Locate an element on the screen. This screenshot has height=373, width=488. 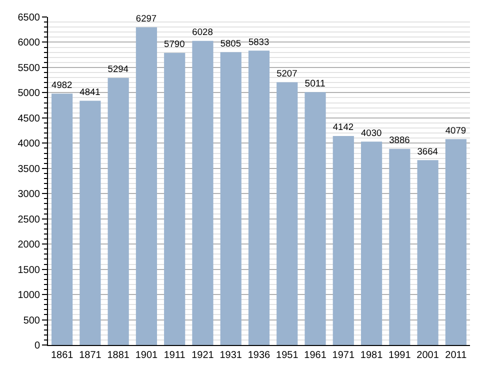
data-label: 6297 is located at coordinates (146, 18).